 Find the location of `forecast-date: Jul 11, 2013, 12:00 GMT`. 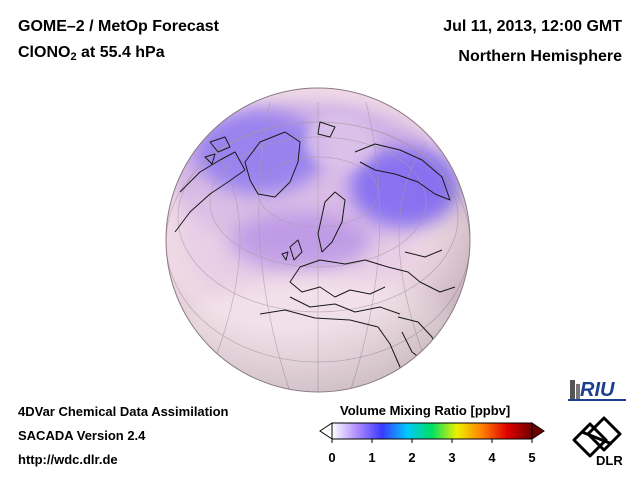

forecast-date: Jul 11, 2013, 12:00 GMT is located at coordinates (532, 26).